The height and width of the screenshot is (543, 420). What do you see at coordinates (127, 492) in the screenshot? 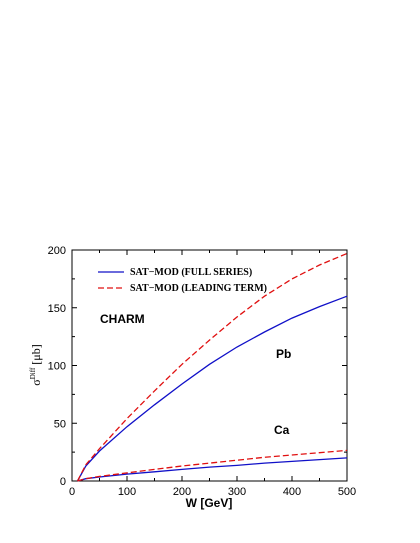
I see `x-tick-label: 100` at bounding box center [127, 492].